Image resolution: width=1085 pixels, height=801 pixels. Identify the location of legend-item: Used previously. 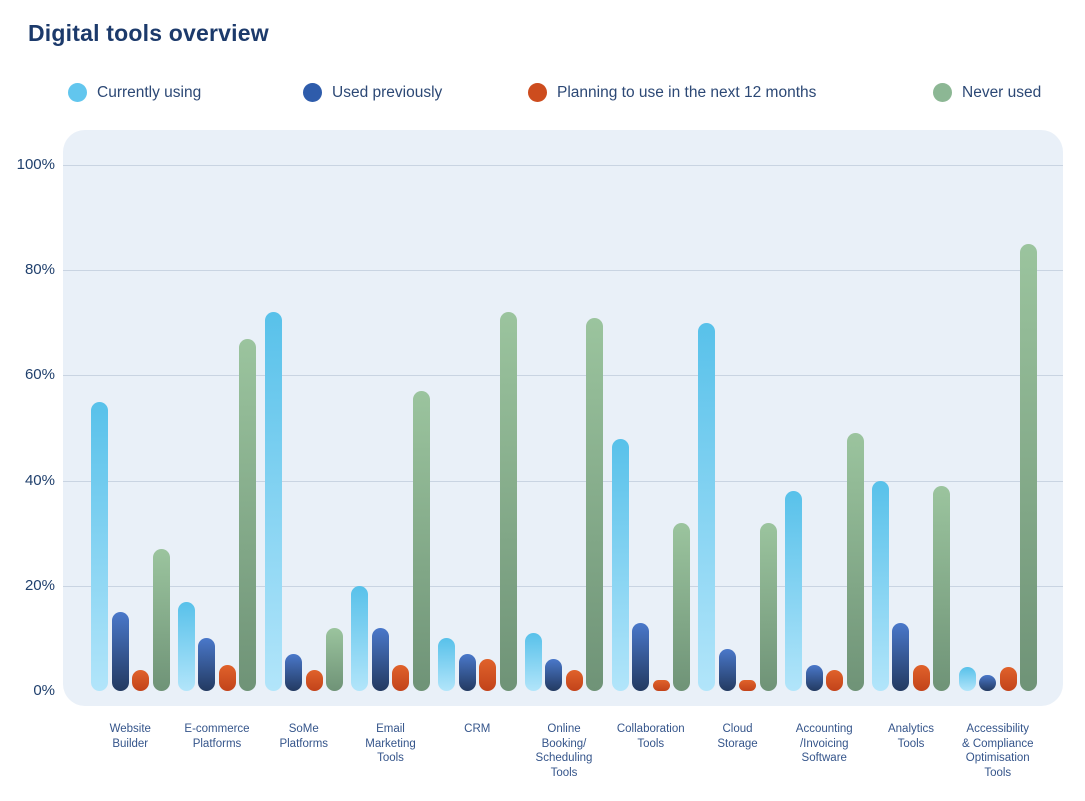
(372, 92).